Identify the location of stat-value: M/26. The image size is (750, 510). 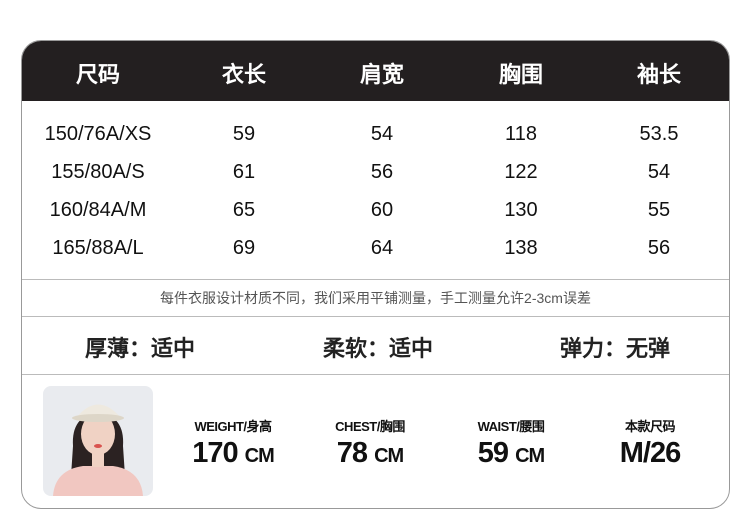
(650, 453).